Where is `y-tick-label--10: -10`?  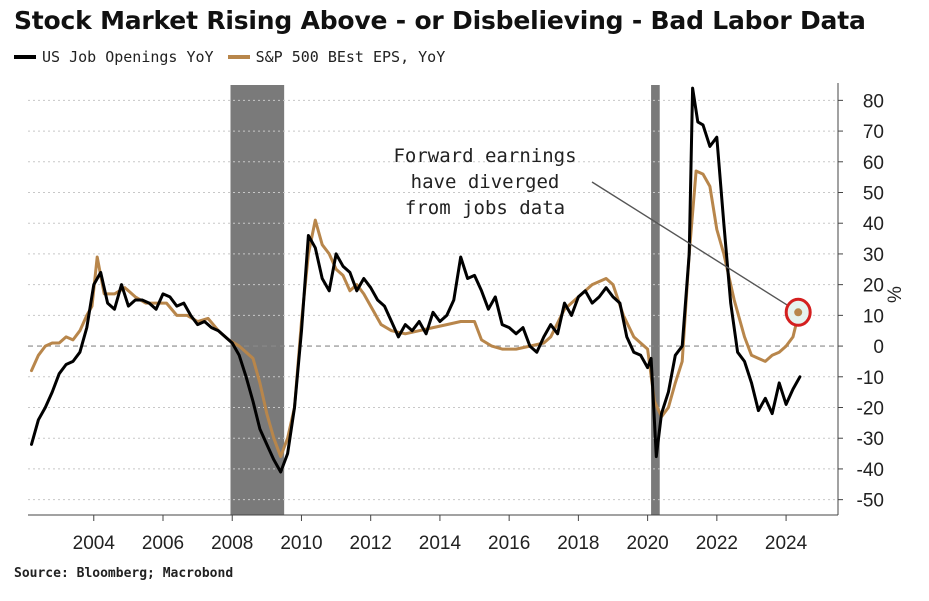
y-tick-label--10: -10 is located at coordinates (870, 378).